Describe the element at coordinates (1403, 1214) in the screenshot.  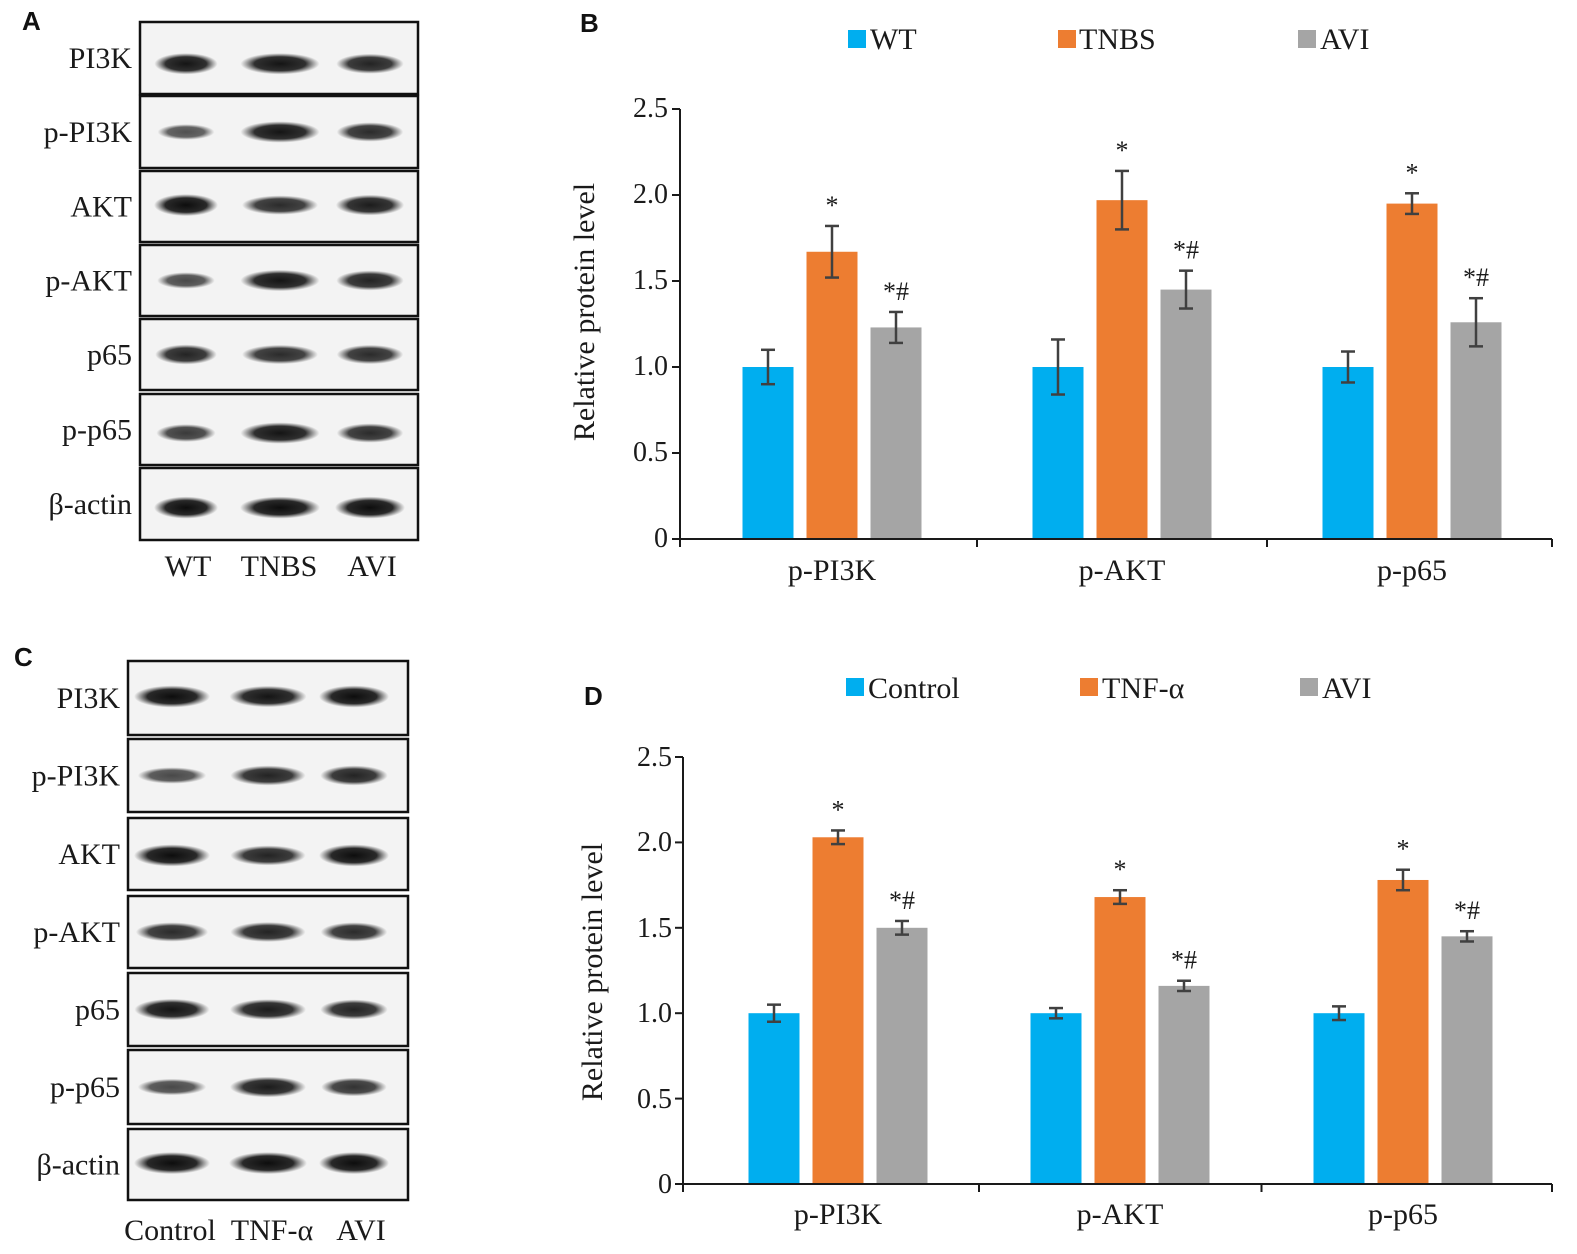
I see `x-category-label: p-p65` at that location.